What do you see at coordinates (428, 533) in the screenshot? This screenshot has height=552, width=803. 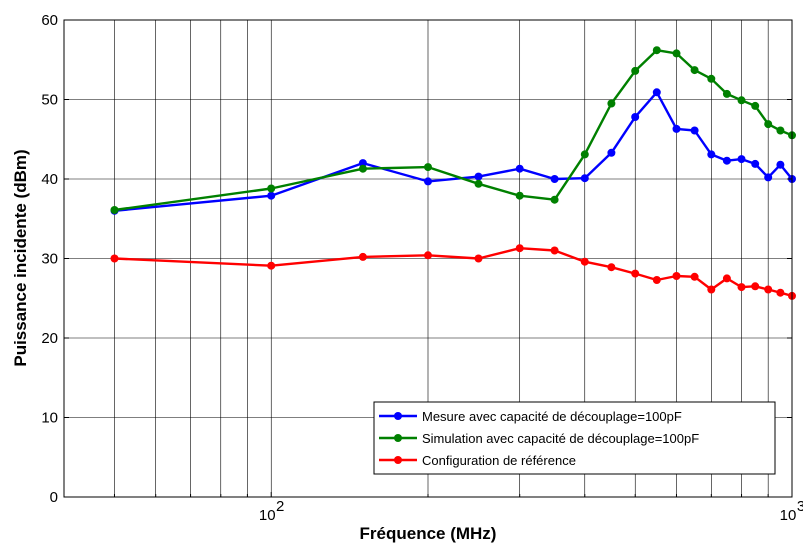 I see `x-axis-title: Fréquence (MHz)` at bounding box center [428, 533].